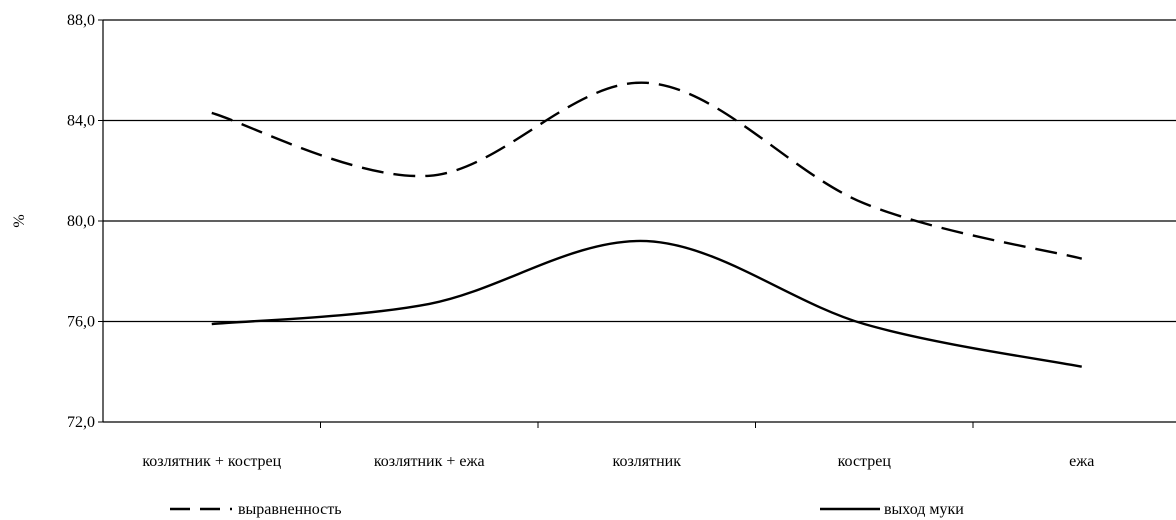  I want to click on x-tick-label: ежа, so click(1081, 461).